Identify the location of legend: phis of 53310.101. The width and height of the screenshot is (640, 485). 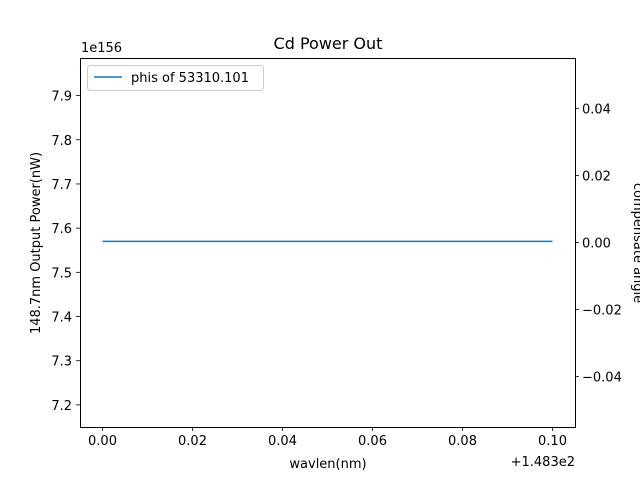
(175, 78).